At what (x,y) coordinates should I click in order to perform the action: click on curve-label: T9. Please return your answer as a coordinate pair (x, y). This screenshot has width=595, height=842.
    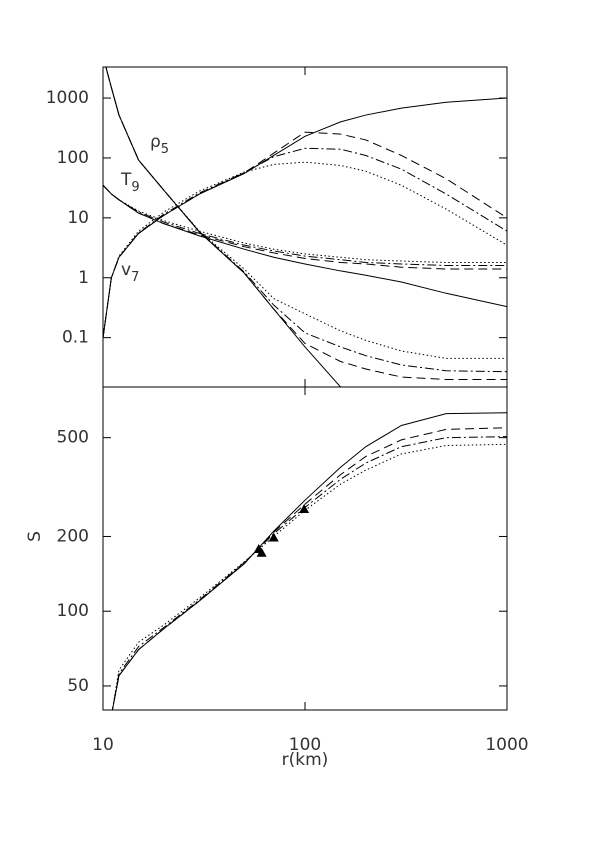
    Looking at the image, I should click on (130, 182).